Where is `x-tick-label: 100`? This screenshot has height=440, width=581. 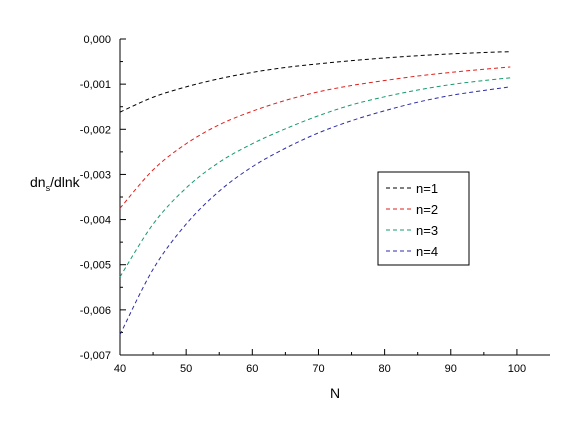 x-tick-label: 100 is located at coordinates (517, 369).